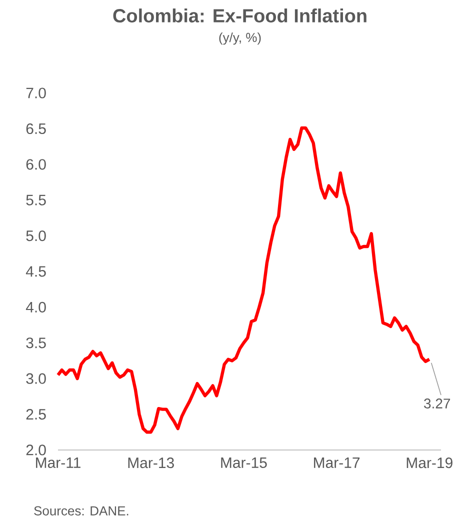  What do you see at coordinates (36, 450) in the screenshot?
I see `y-tick-label: 2.0` at bounding box center [36, 450].